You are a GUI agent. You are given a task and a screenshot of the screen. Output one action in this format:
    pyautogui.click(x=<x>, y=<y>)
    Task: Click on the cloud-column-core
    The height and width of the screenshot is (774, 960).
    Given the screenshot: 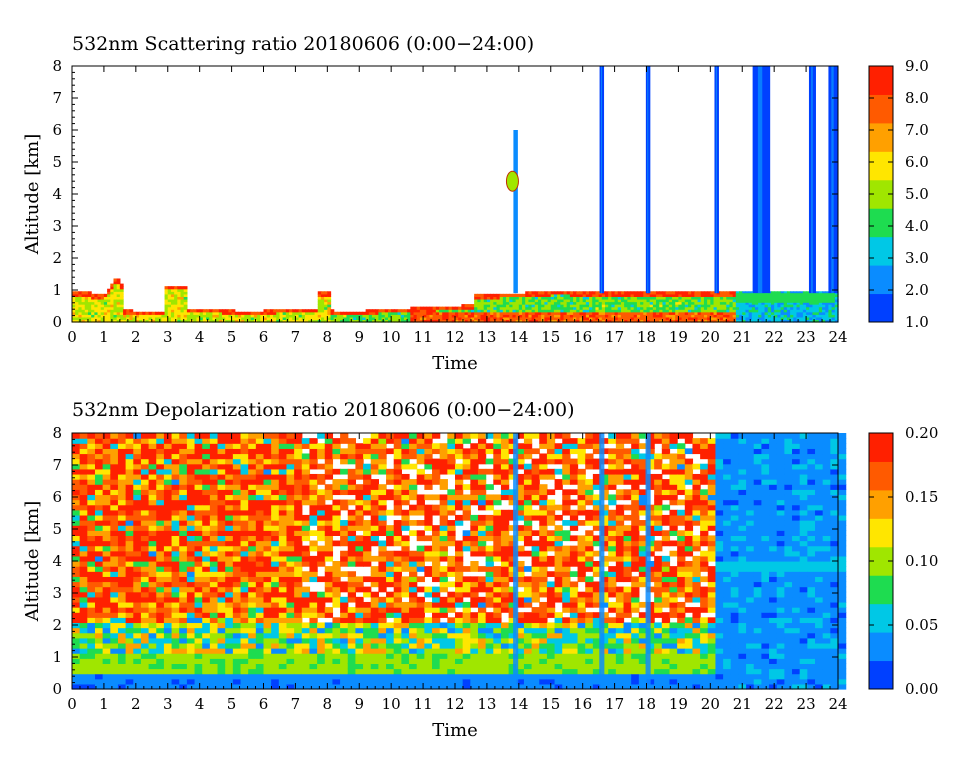 What is the action you would take?
    pyautogui.click(x=647, y=179)
    